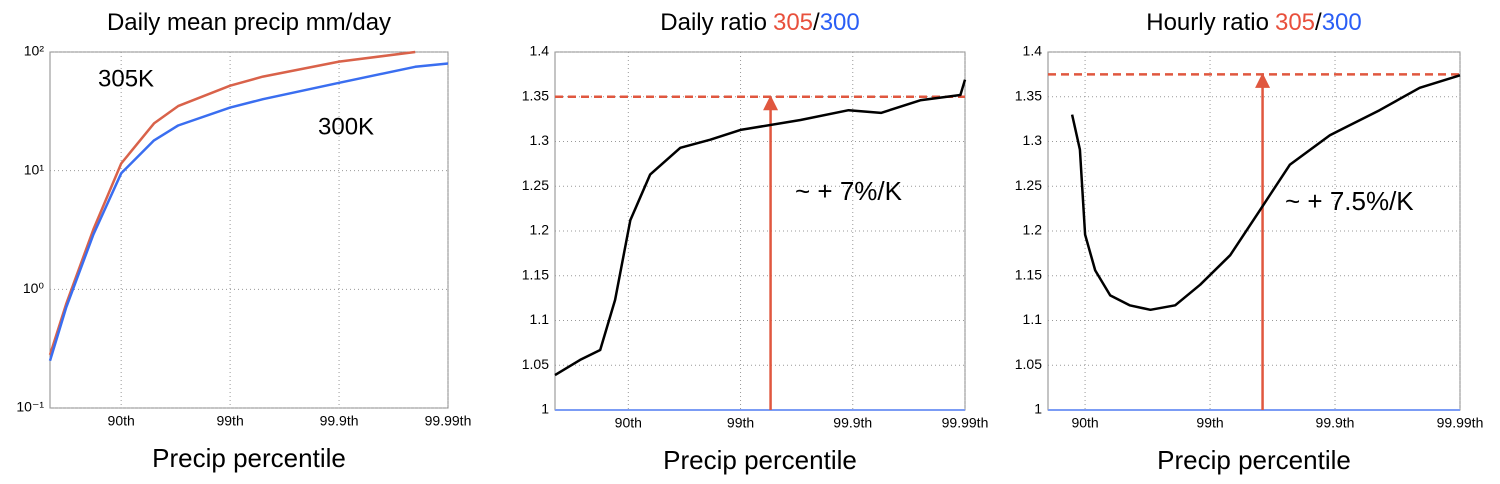  What do you see at coordinates (34, 169) in the screenshot?
I see `y-tick-label: 10¹` at bounding box center [34, 169].